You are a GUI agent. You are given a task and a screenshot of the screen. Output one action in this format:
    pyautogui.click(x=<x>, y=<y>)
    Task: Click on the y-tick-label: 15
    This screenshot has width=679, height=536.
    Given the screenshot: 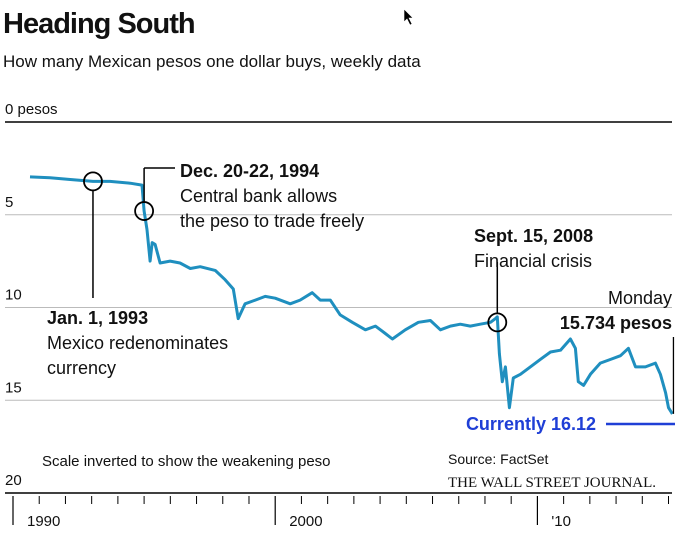 What is the action you would take?
    pyautogui.click(x=13, y=387)
    